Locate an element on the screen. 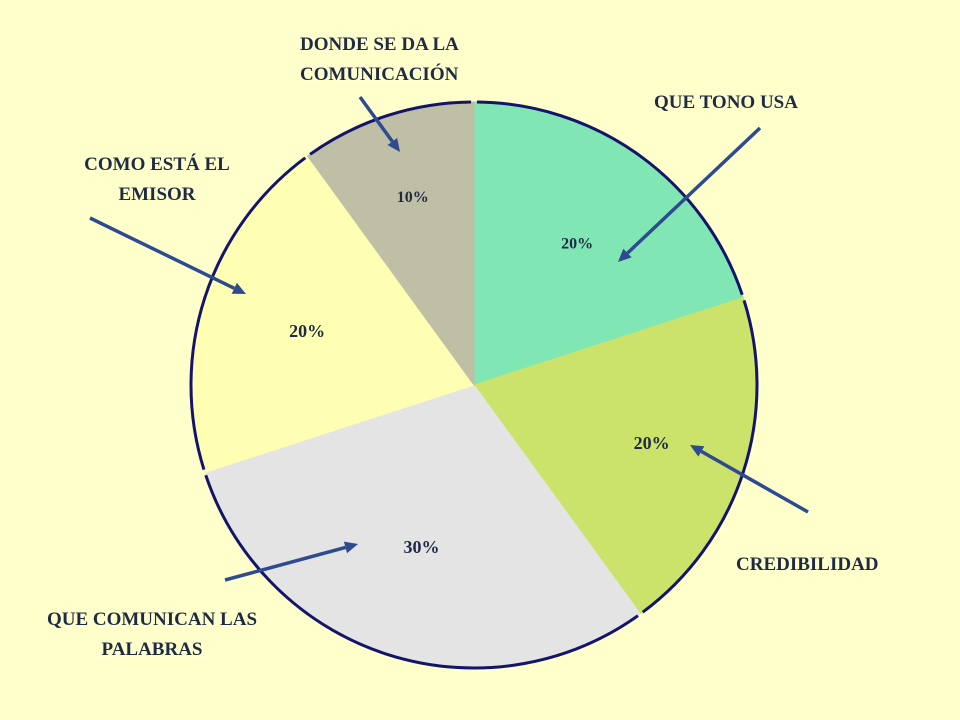 The image size is (960, 720). arrow-credibilidad is located at coordinates (749, 479).